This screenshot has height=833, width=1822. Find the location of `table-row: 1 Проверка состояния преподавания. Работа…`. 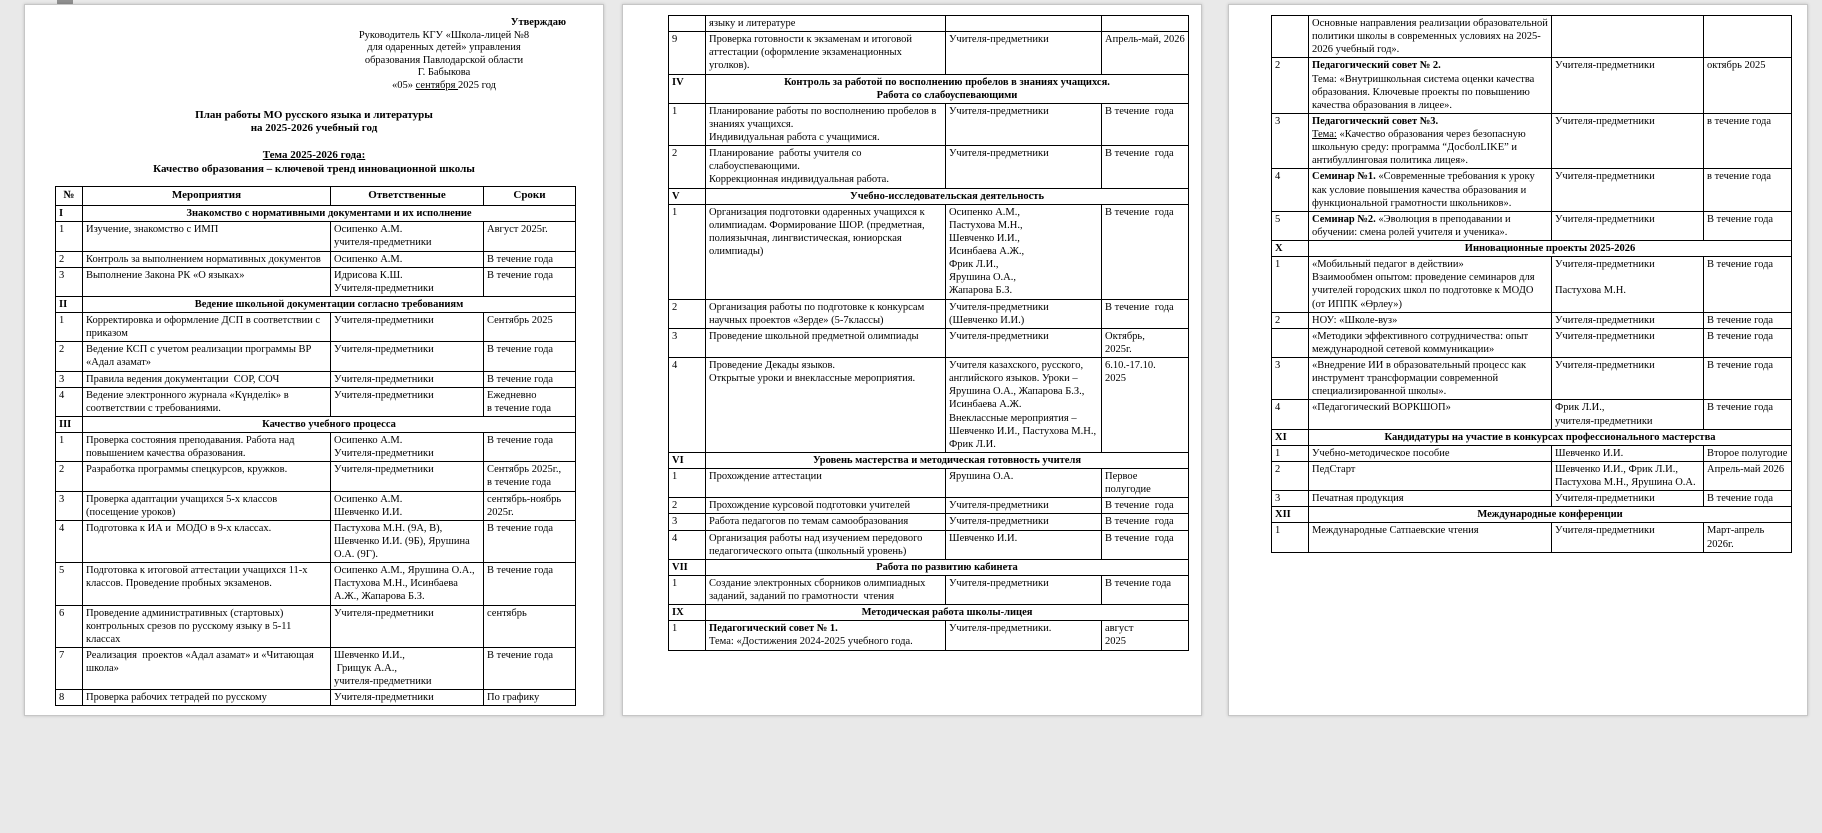

table-row: 1 Проверка состояния преподавания. Работа… is located at coordinates (315, 447).